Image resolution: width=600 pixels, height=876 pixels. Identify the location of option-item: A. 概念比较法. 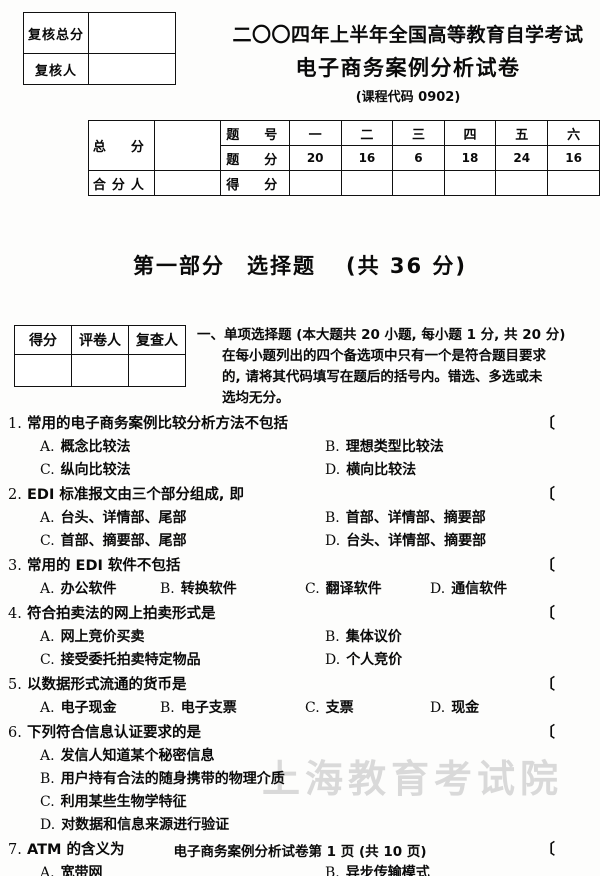
(150, 447).